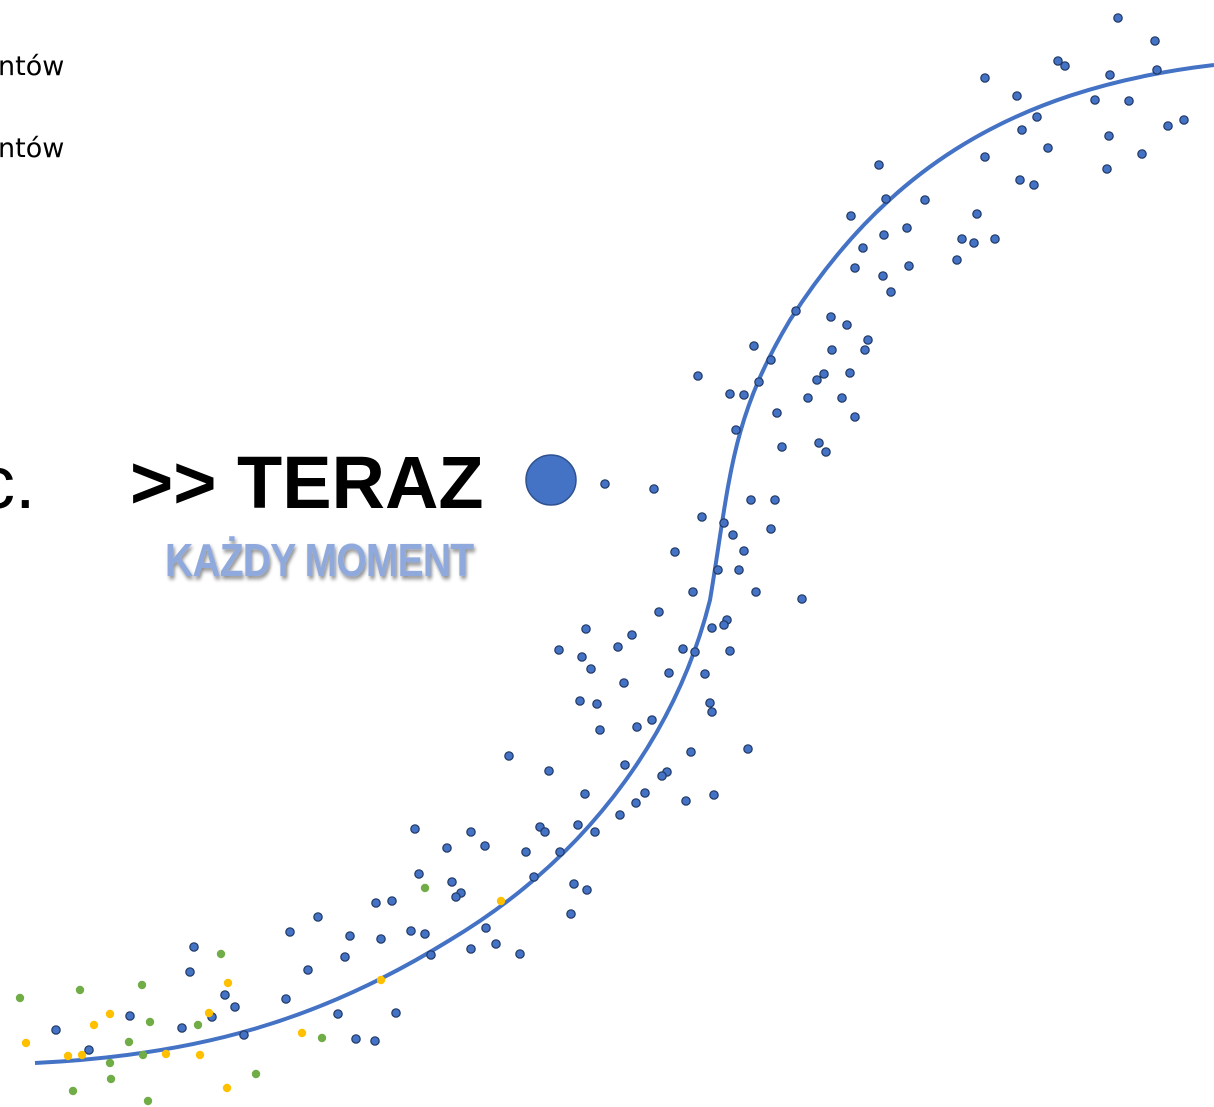 The image size is (1214, 1107). Describe the element at coordinates (32, 66) in the screenshot. I see `text-line: ntów` at that location.